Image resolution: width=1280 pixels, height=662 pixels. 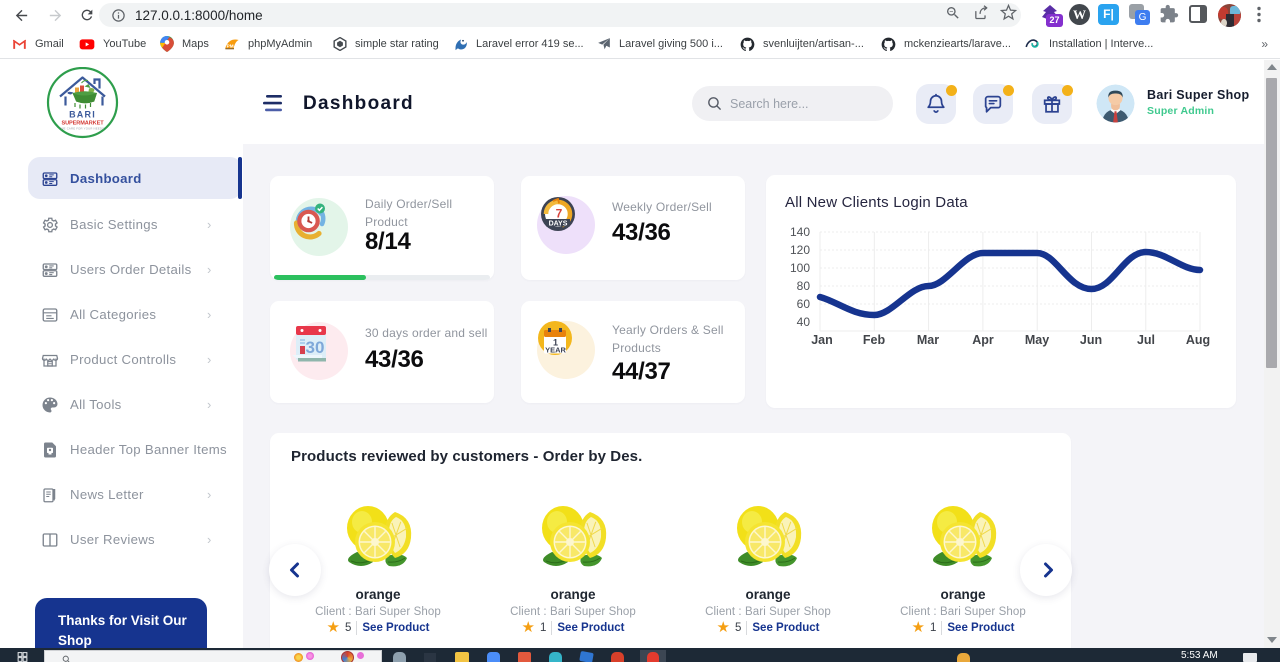 I want to click on svg-text: BARI, so click(x=82, y=115).